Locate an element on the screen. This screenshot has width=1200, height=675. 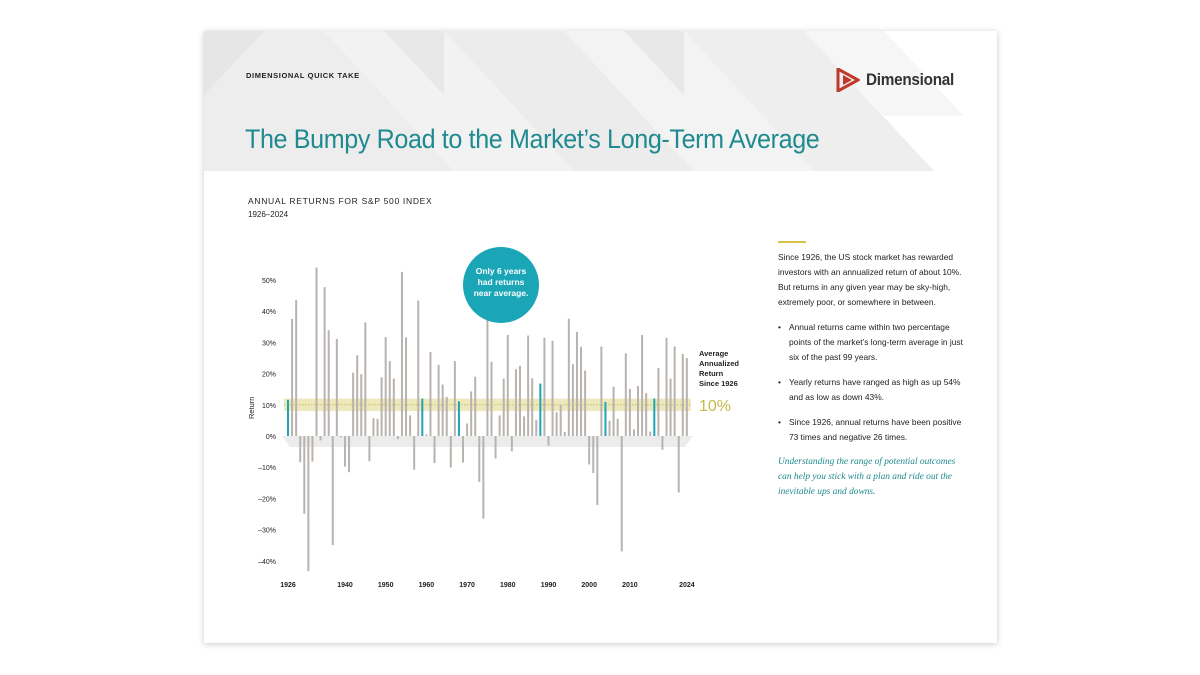
average-value-label: 10% is located at coordinates (715, 406).